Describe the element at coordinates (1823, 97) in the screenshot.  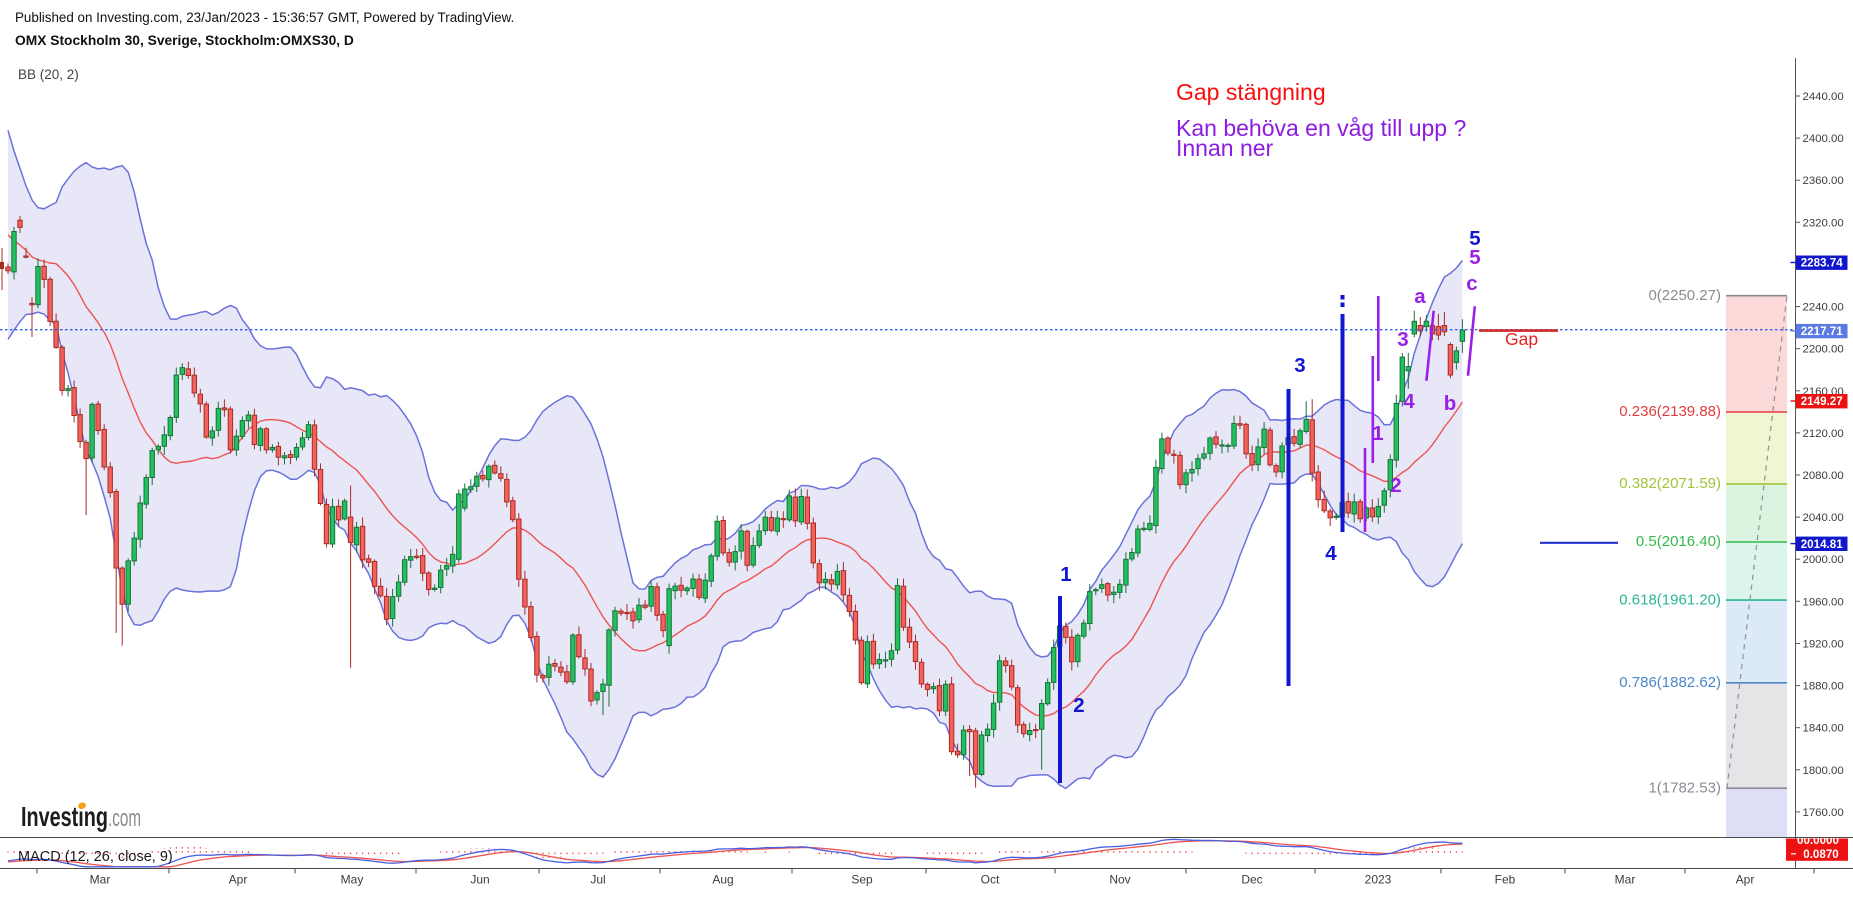
I see `svg-text: 2440.00` at that location.